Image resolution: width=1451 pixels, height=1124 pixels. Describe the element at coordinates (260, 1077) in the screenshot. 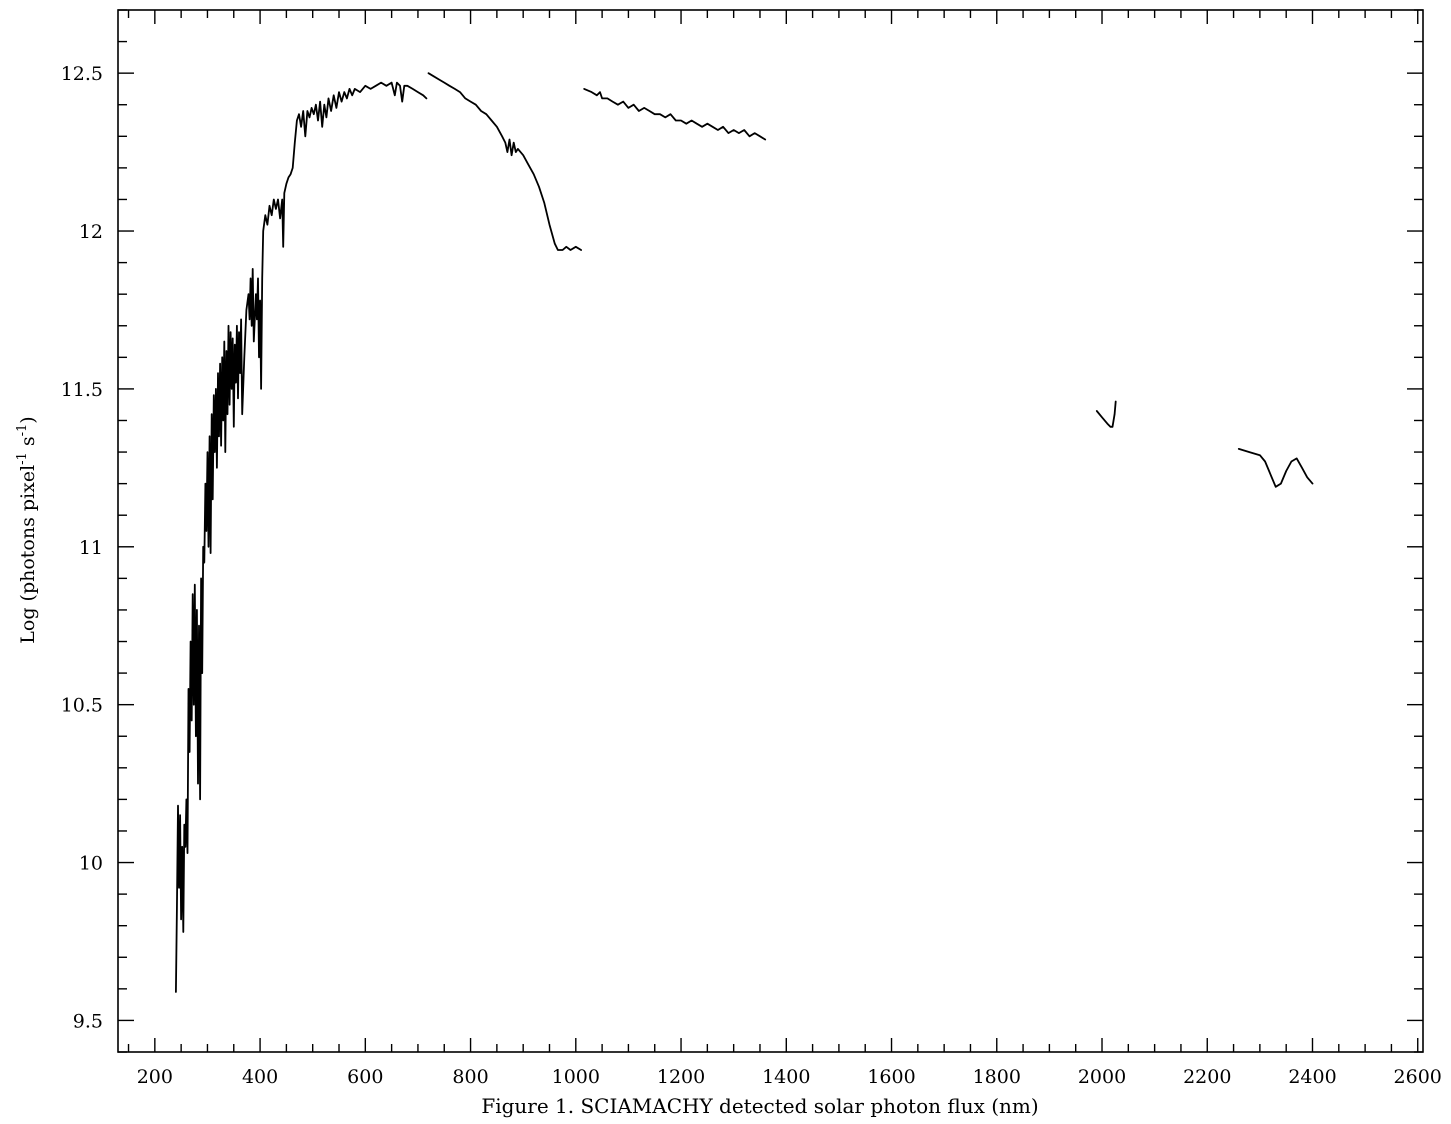

I see `x-tick-label: 400` at that location.